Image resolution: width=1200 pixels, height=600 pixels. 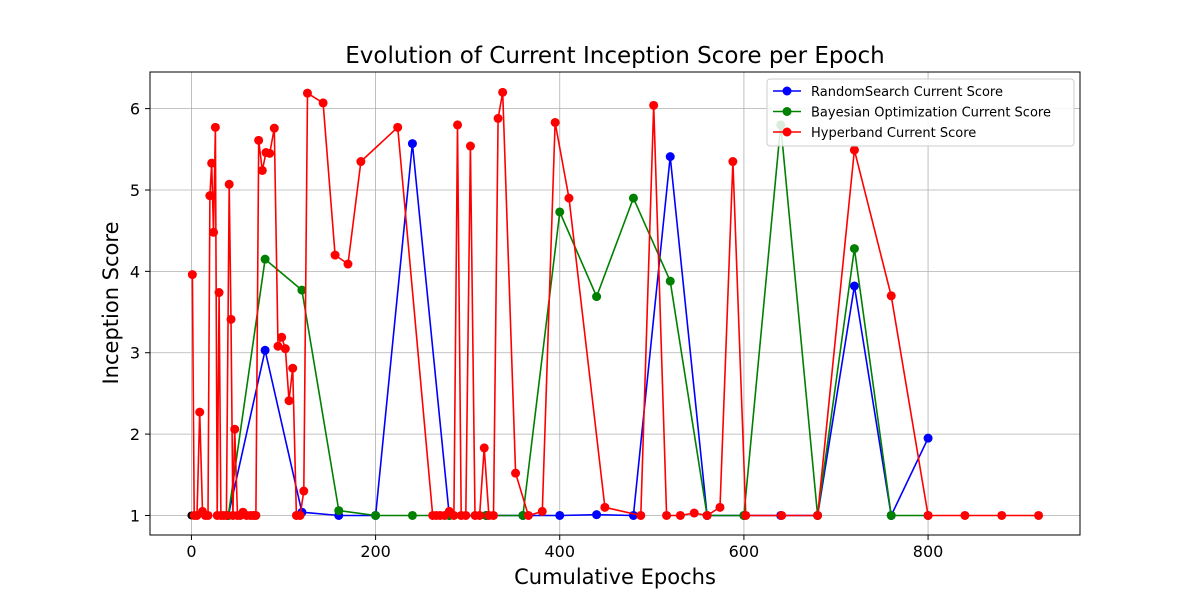 What do you see at coordinates (191, 551) in the screenshot?
I see `x-tick-label: 0` at bounding box center [191, 551].